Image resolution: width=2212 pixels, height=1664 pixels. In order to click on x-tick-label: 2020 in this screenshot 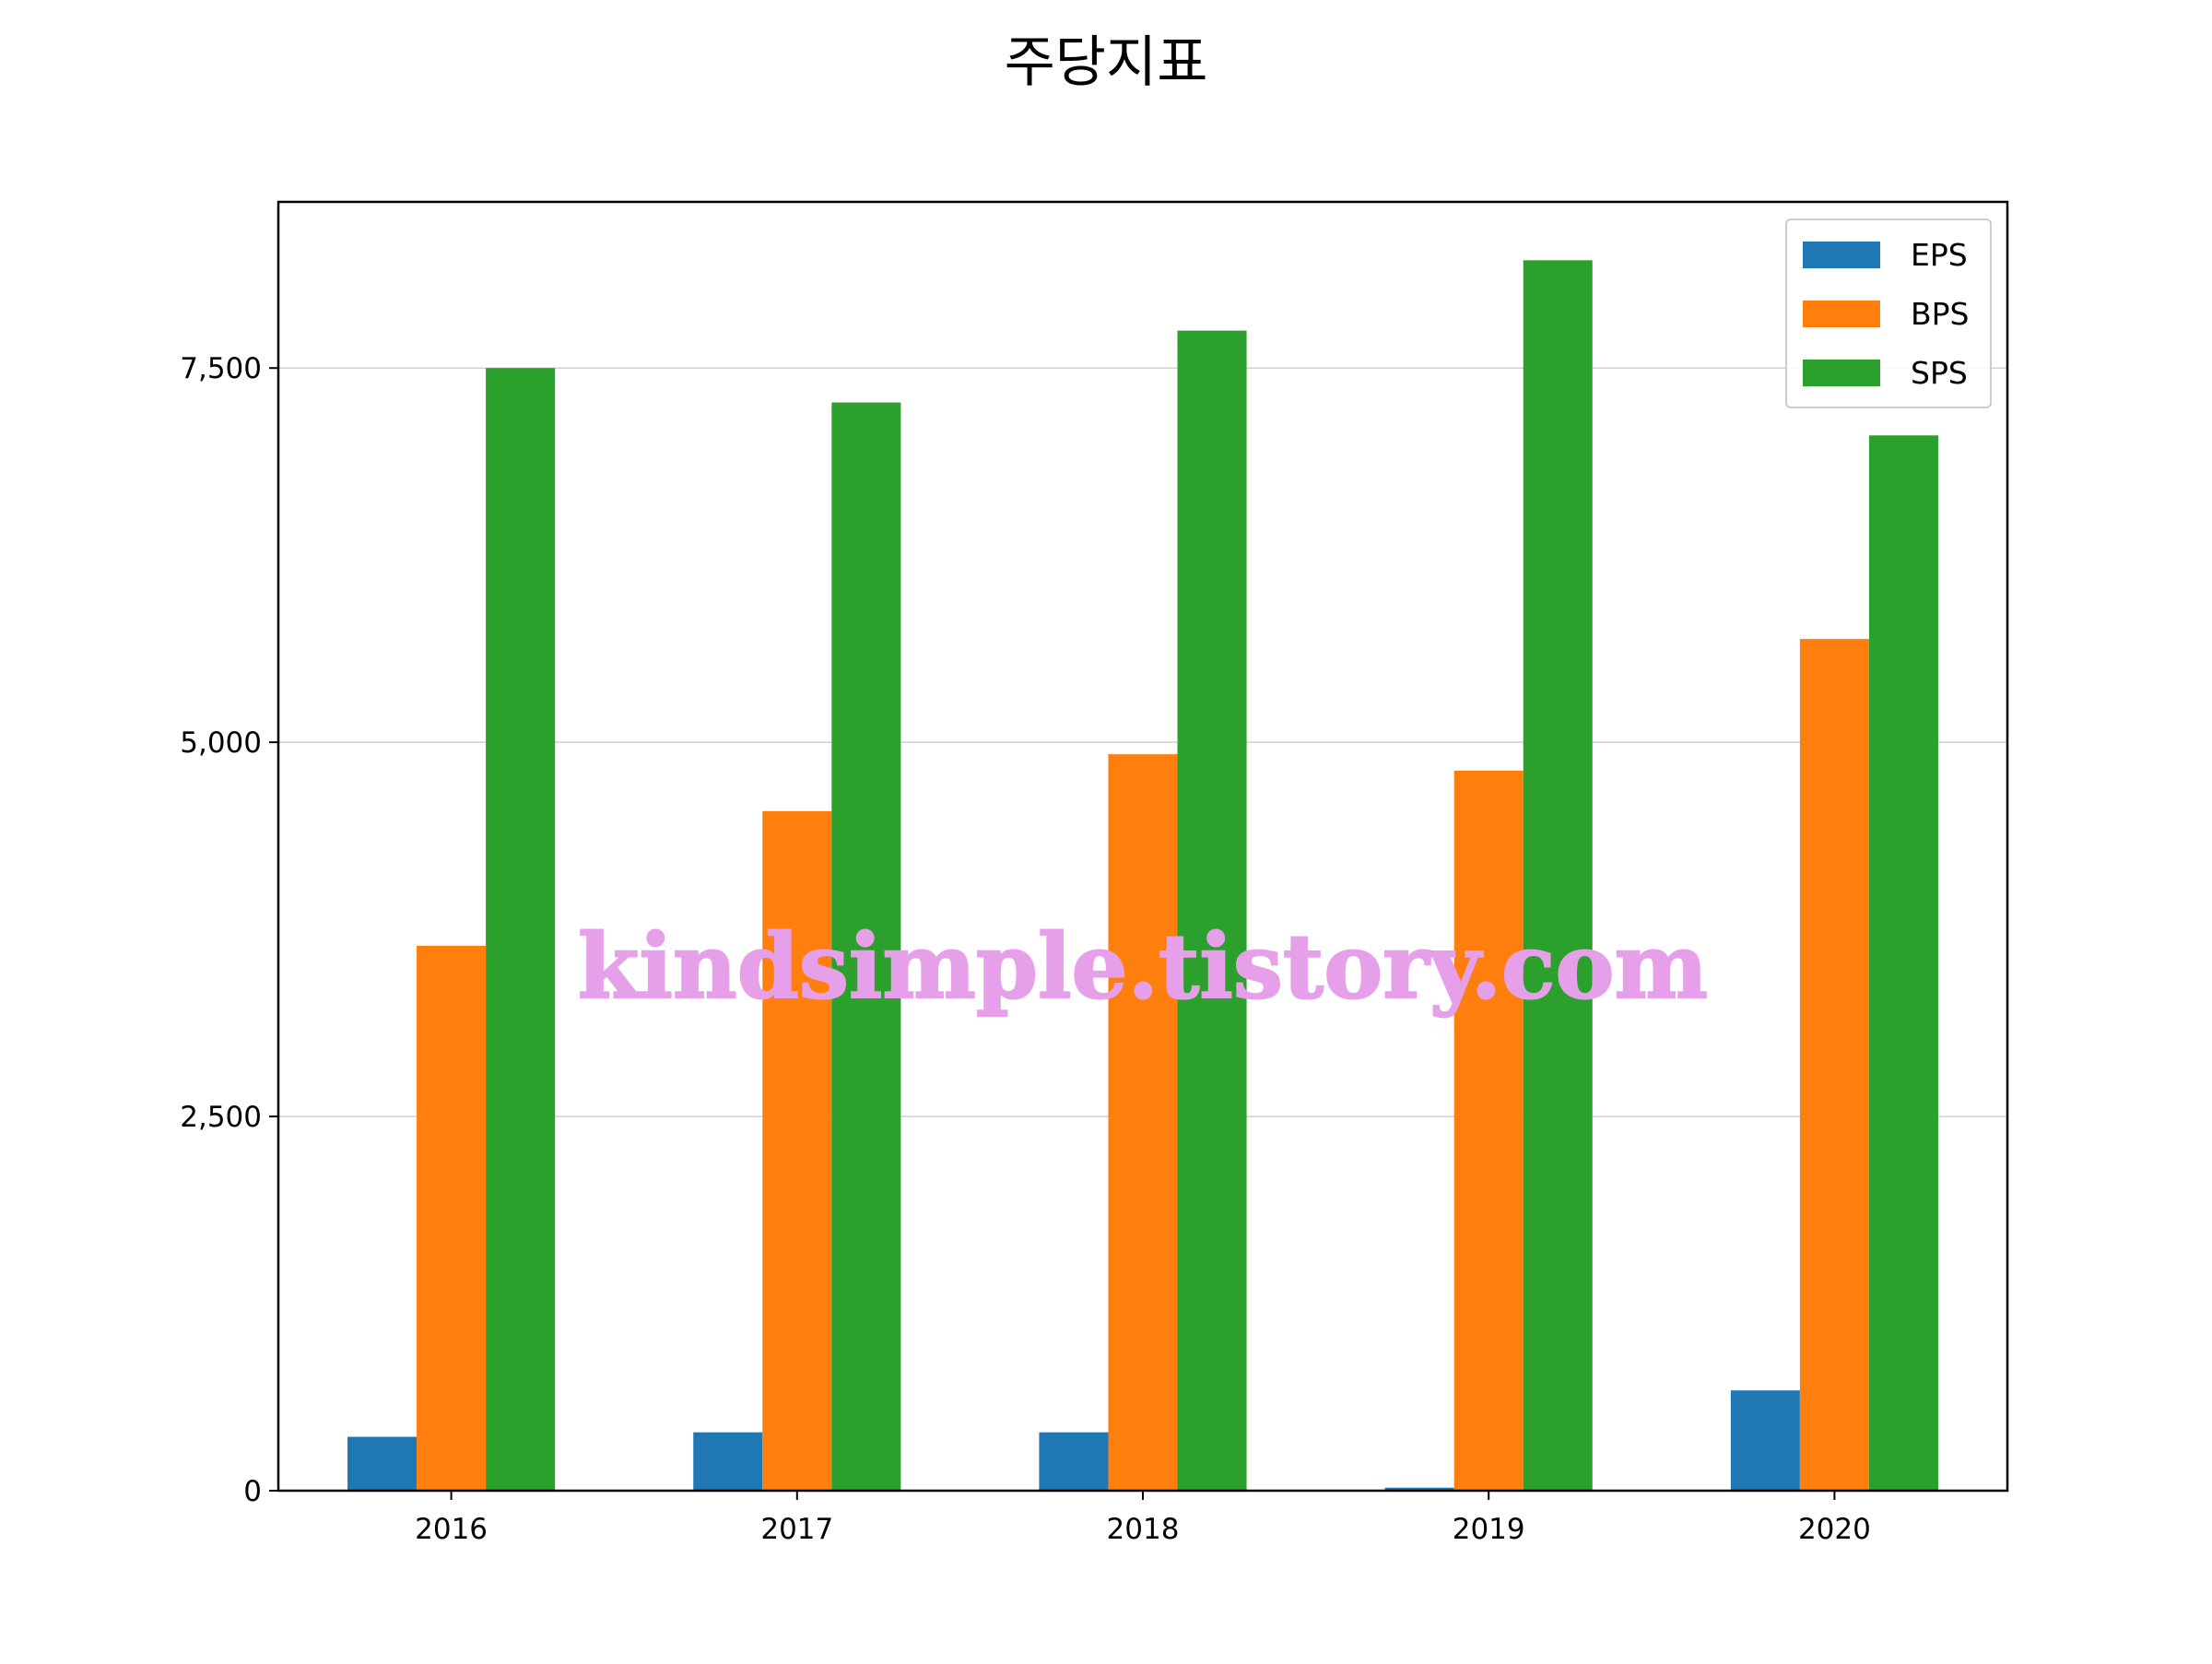, I will do `click(1834, 1529)`.